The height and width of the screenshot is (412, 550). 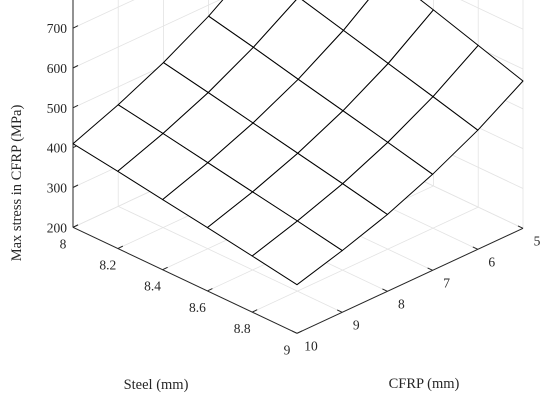 I want to click on gridline-z-side, so click(x=492, y=15).